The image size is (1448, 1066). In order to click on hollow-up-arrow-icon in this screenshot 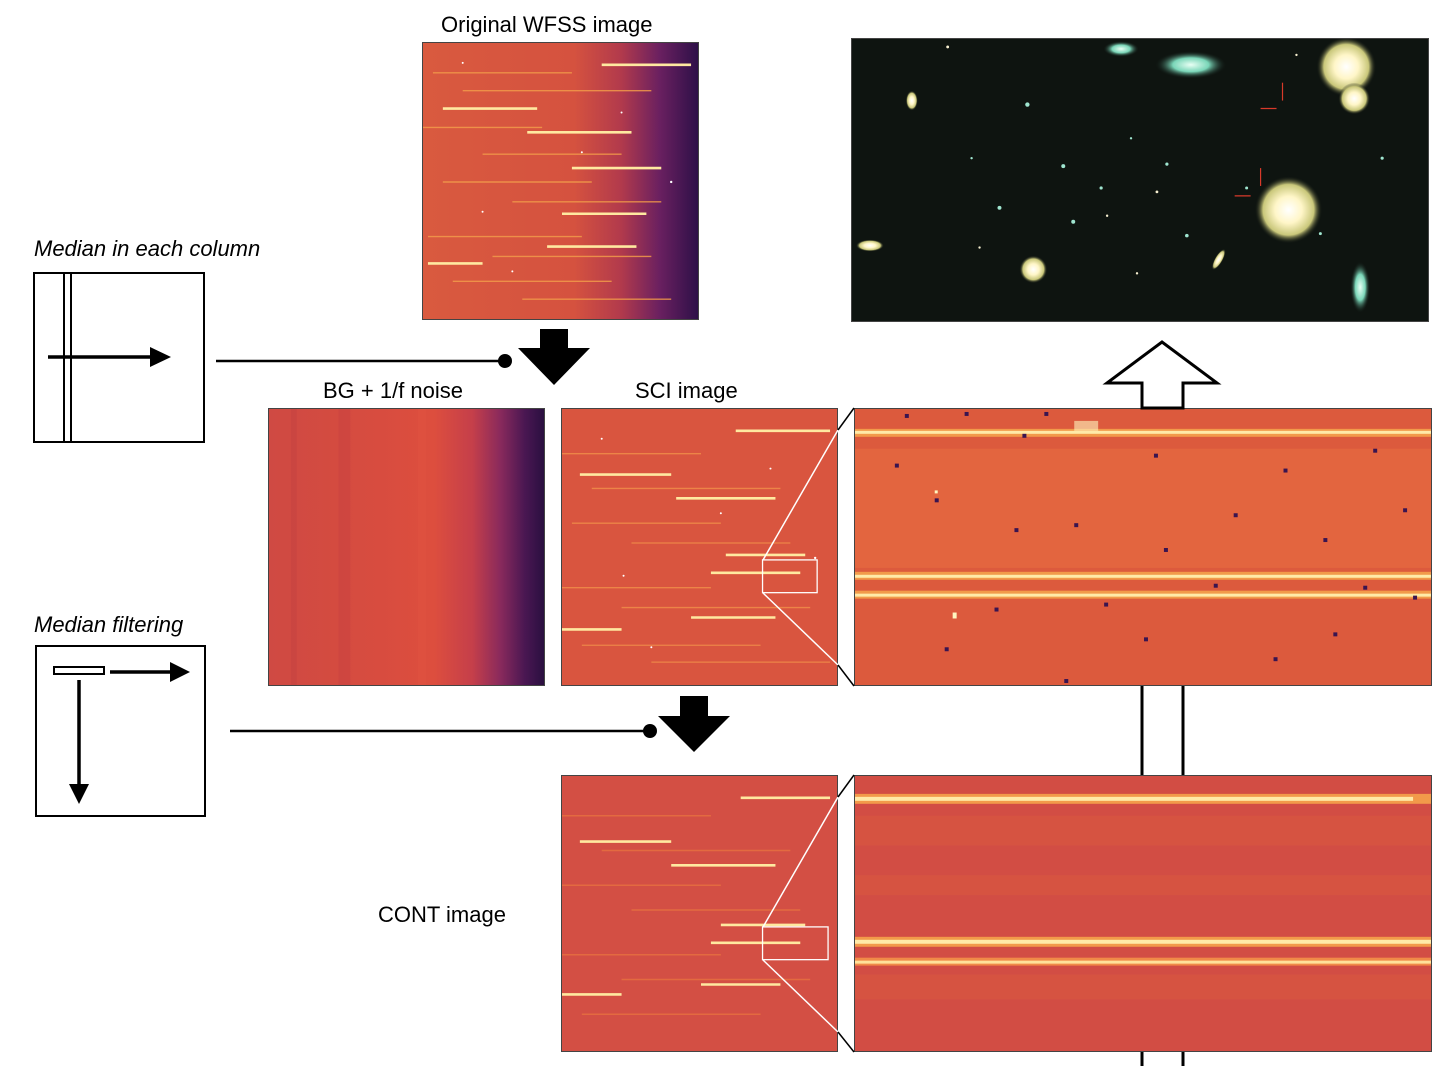, I will do `click(1162, 375)`.